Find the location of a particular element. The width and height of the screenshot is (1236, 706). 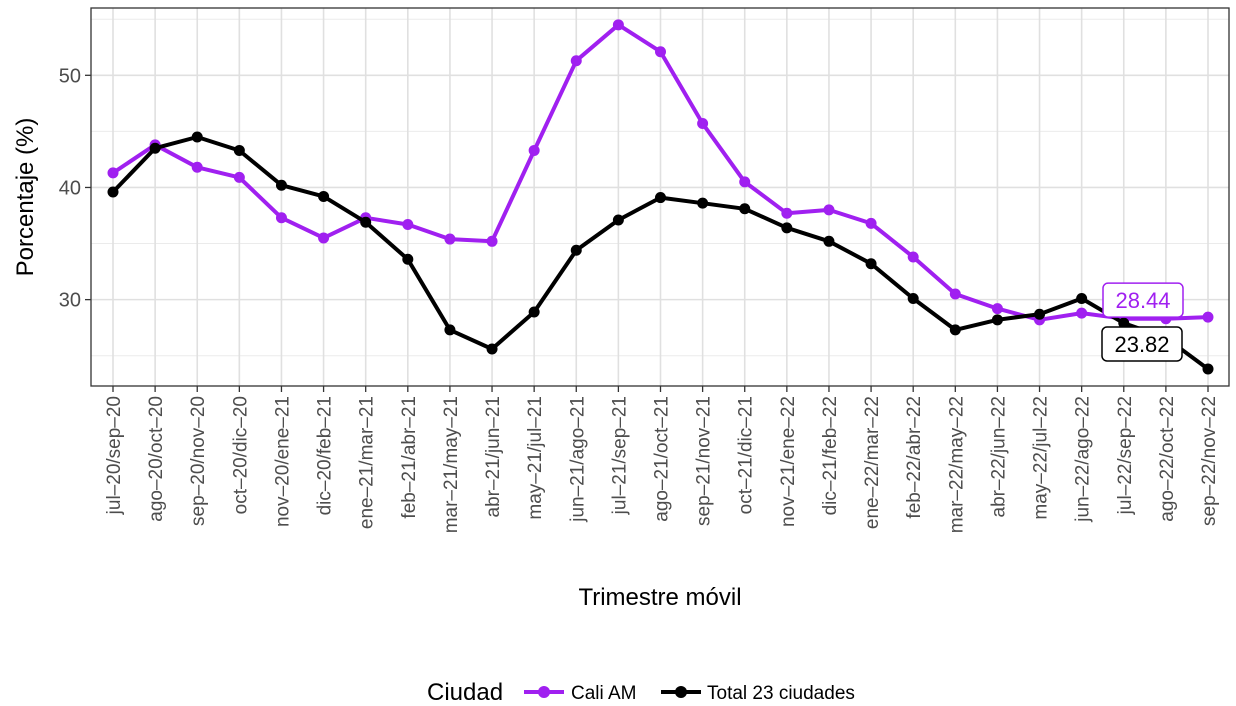

x-tick-label: ago–21/oct–21 is located at coordinates (662, 459).